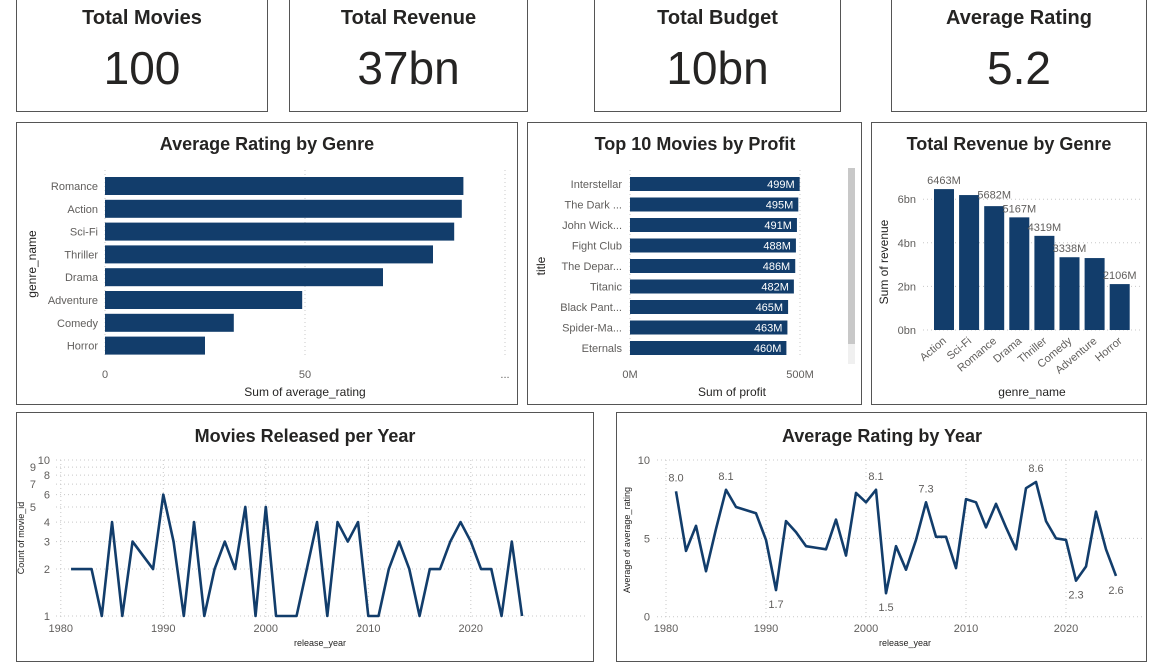  Describe the element at coordinates (1115, 591) in the screenshot. I see `data-label: 2.6` at that location.